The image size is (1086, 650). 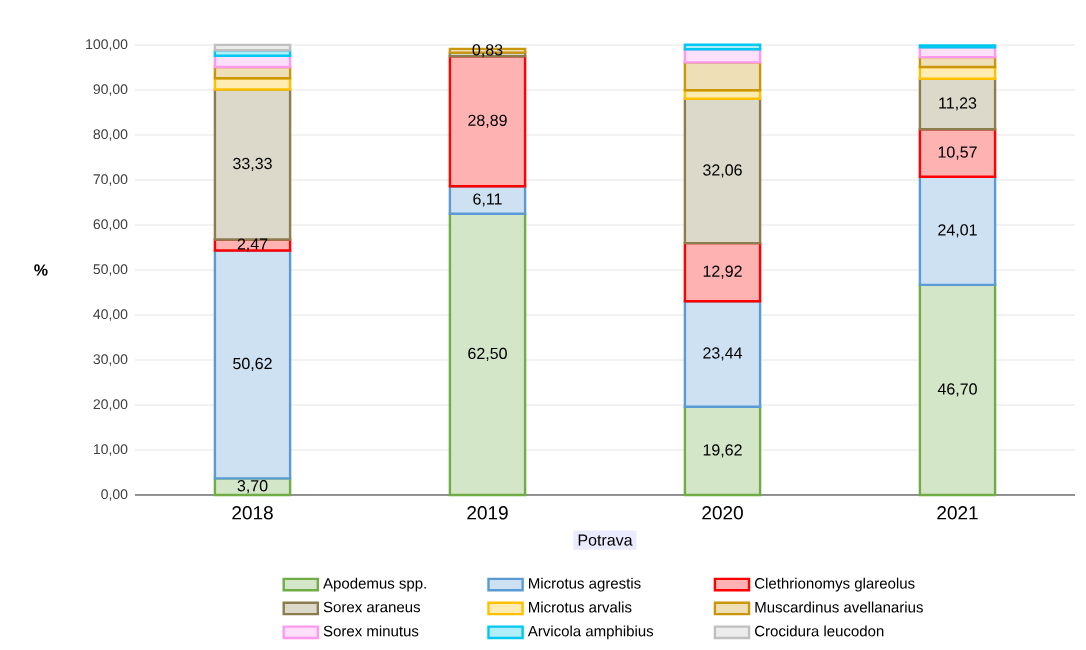 I want to click on y-tick-label: 30,00, so click(x=110, y=360).